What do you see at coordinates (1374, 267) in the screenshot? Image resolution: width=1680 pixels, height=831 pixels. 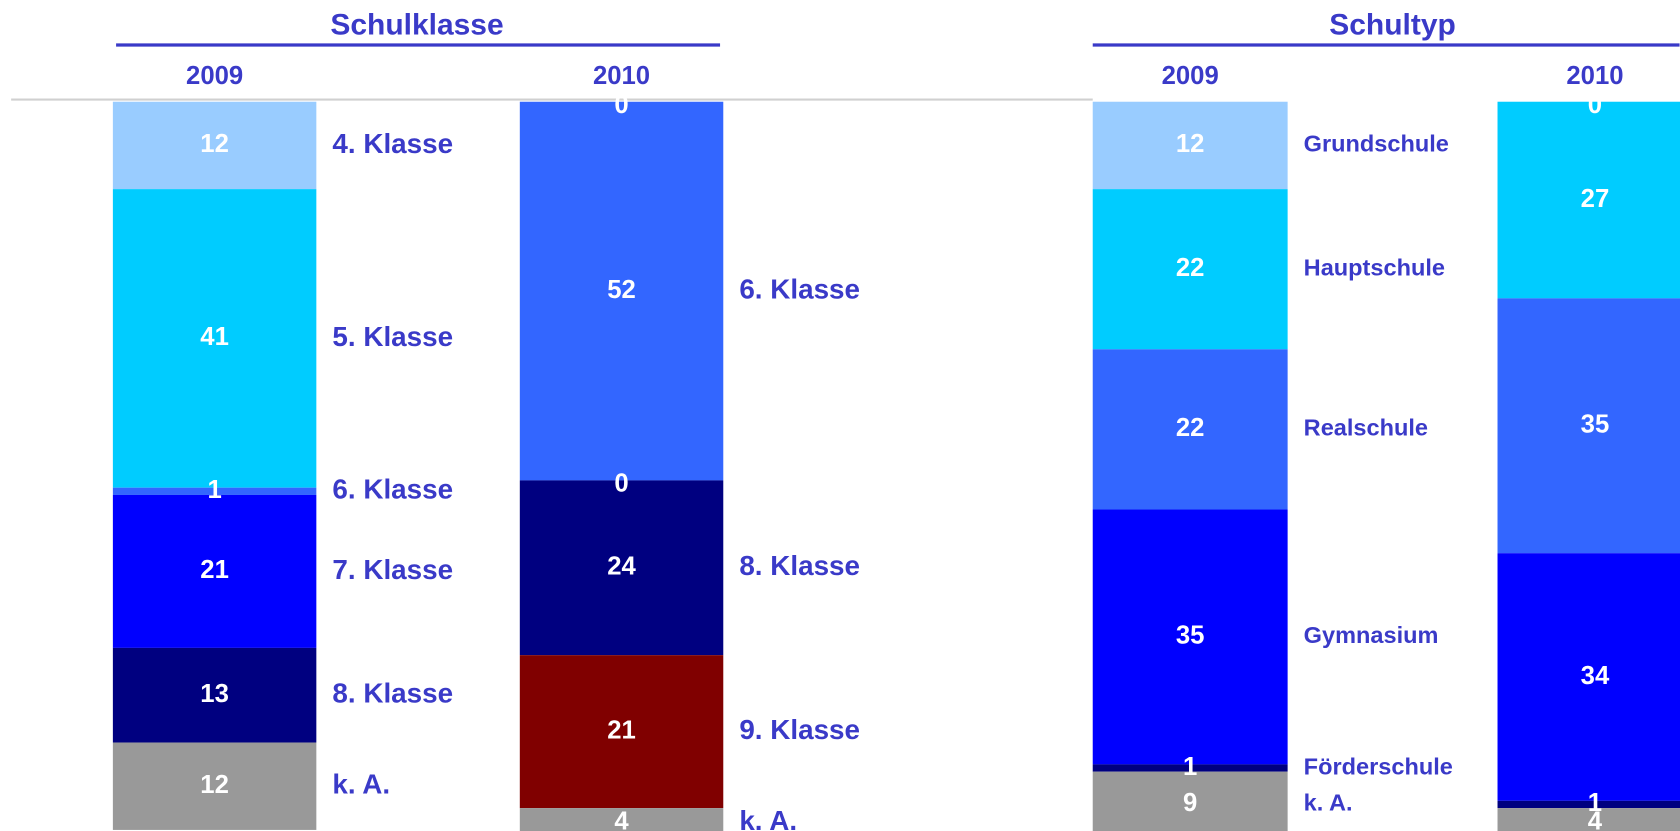 I see `segment-label: Hauptschule` at bounding box center [1374, 267].